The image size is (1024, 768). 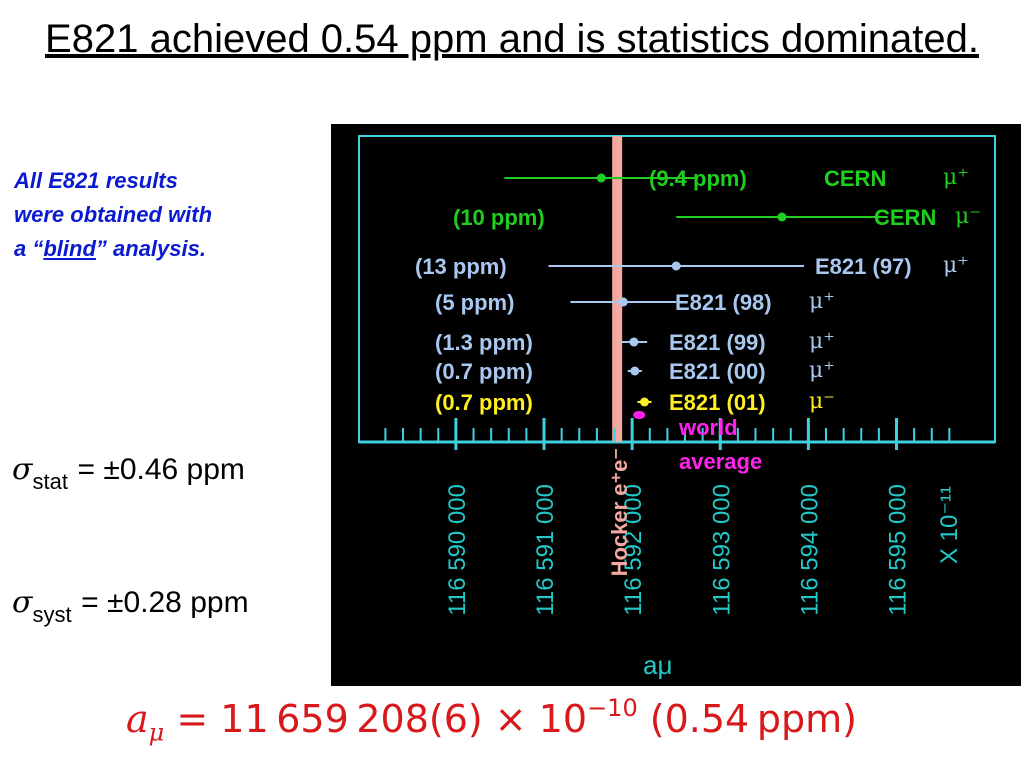 What do you see at coordinates (633, 550) in the screenshot?
I see `x-tick-label: 116 592 000` at bounding box center [633, 550].